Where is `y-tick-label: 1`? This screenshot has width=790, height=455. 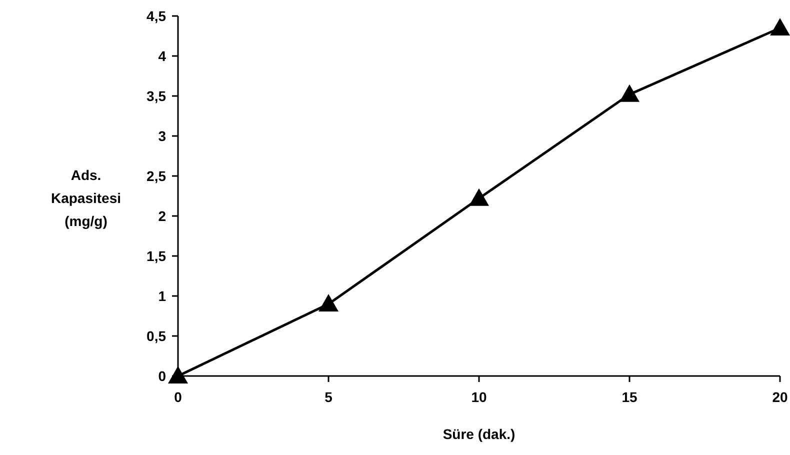 y-tick-label: 1 is located at coordinates (162, 296).